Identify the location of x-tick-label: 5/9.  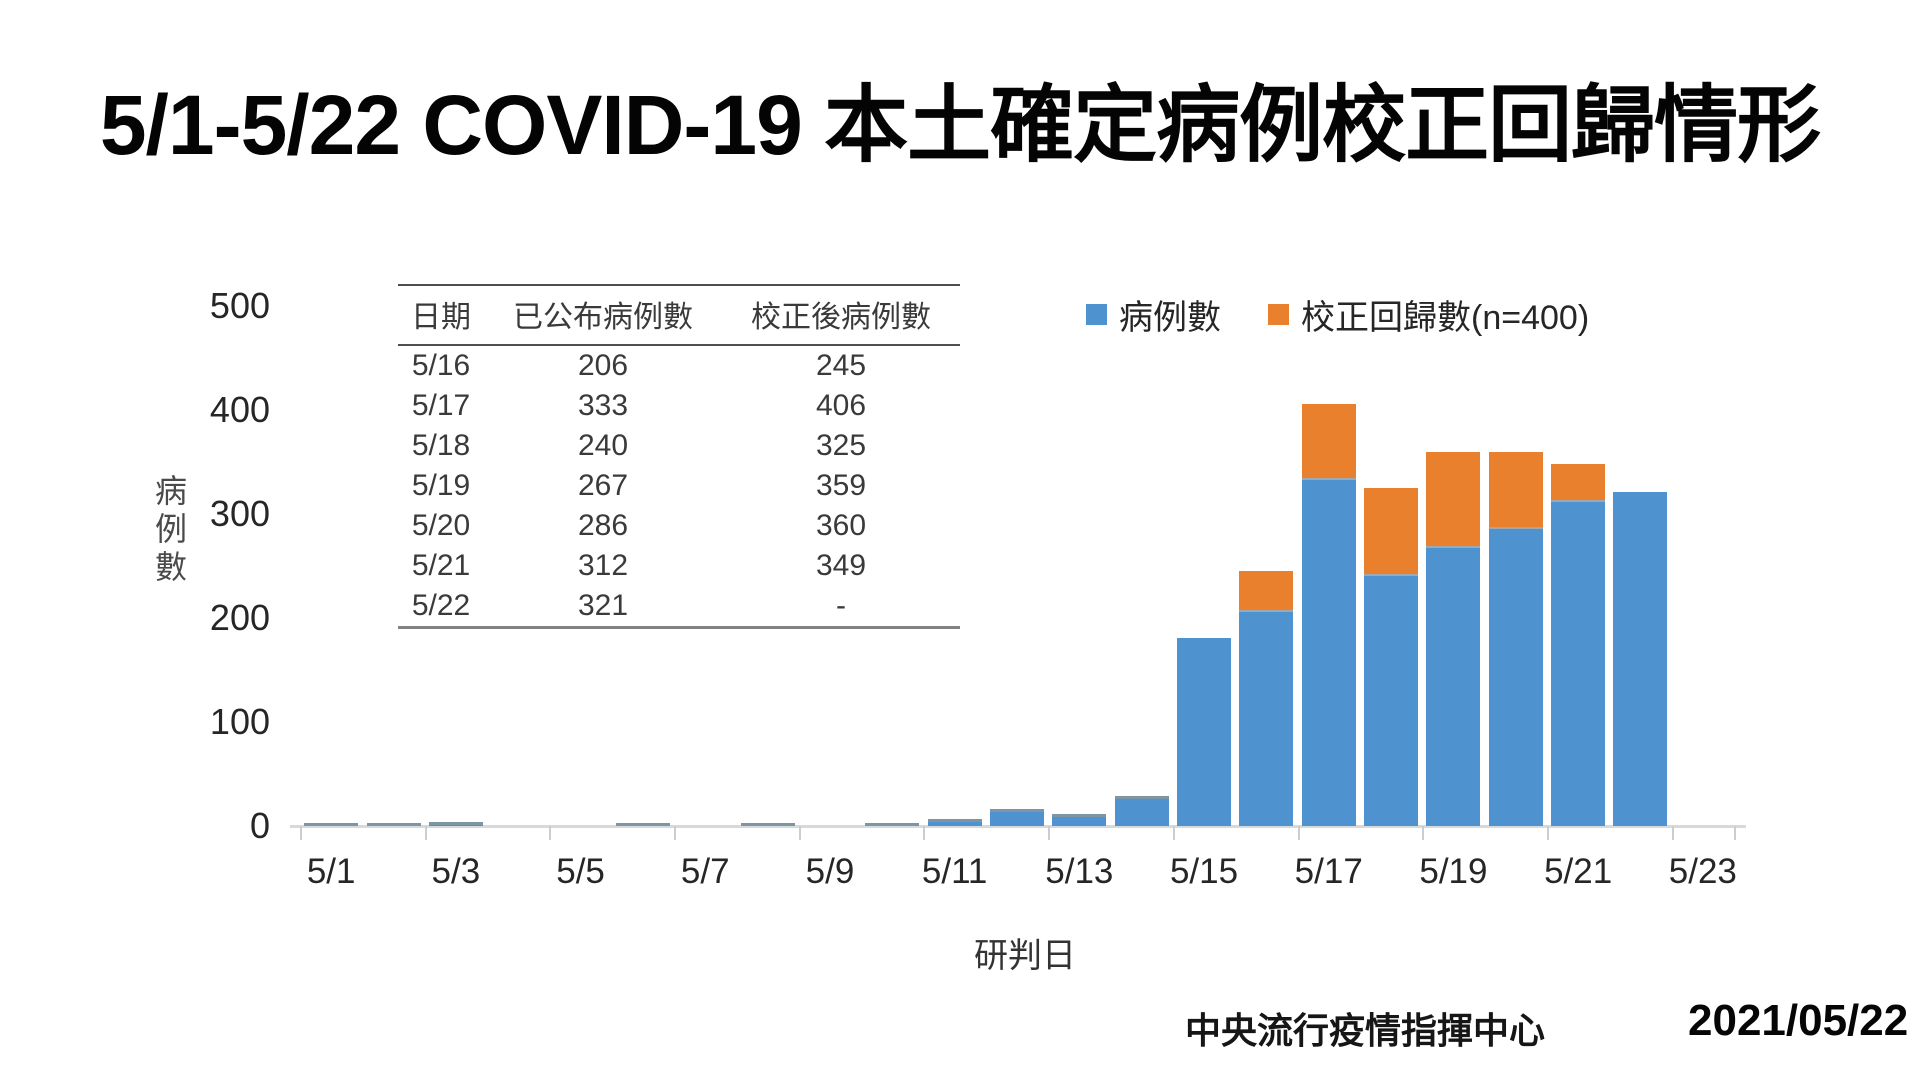
(830, 871).